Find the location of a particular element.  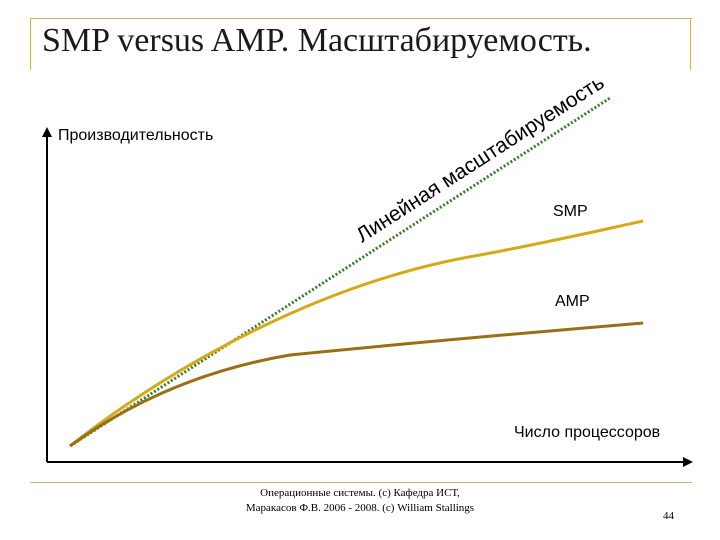

smp-label: SMP is located at coordinates (570, 211).